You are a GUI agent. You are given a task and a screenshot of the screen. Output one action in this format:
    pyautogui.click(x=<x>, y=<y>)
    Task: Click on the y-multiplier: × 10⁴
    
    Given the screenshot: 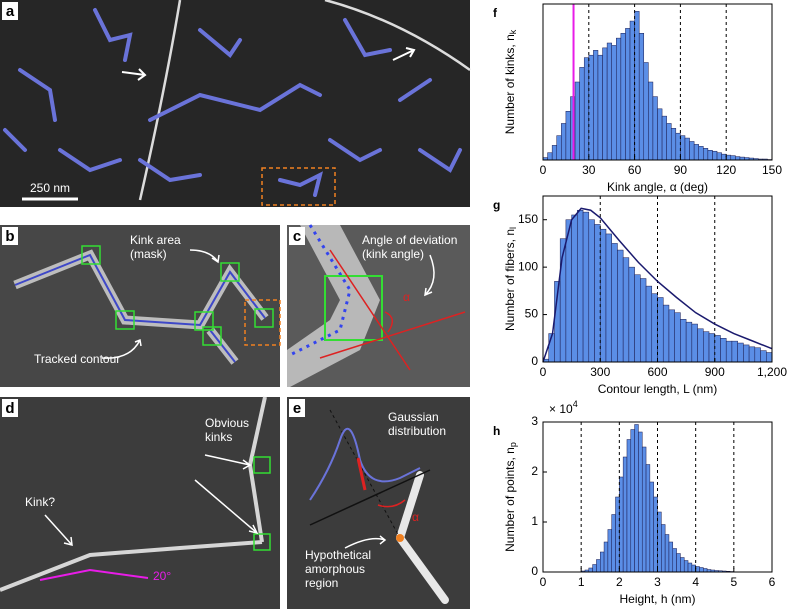 What is the action you would take?
    pyautogui.click(x=563, y=407)
    